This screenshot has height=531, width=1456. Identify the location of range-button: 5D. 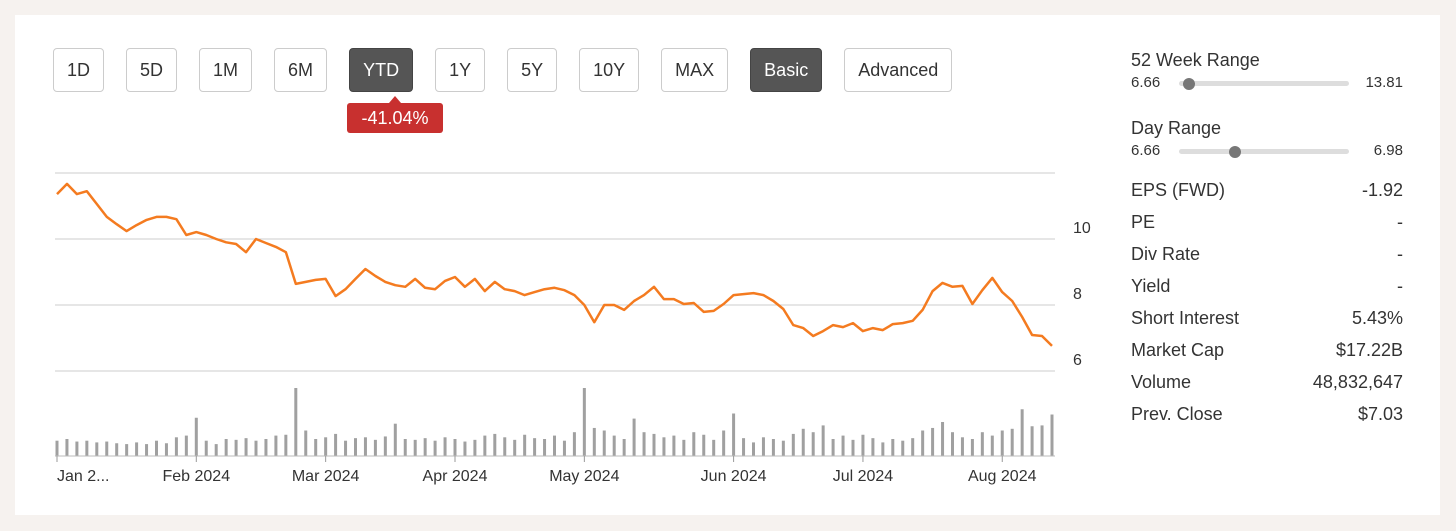
(152, 70).